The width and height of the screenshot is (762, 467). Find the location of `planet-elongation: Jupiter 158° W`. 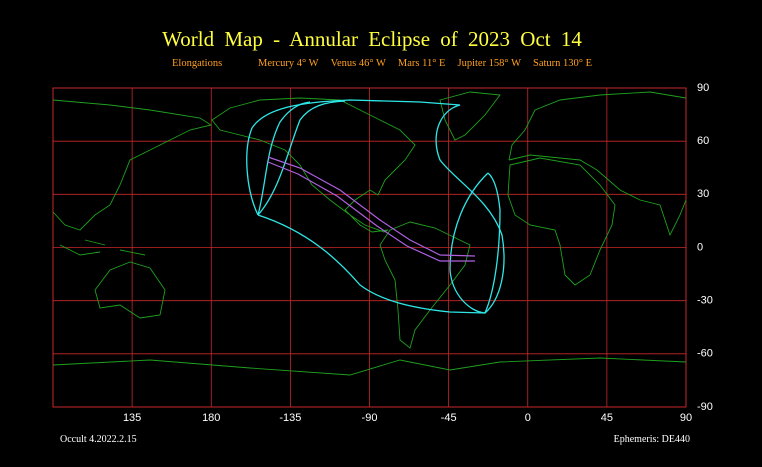

planet-elongation: Jupiter 158° W is located at coordinates (489, 63).